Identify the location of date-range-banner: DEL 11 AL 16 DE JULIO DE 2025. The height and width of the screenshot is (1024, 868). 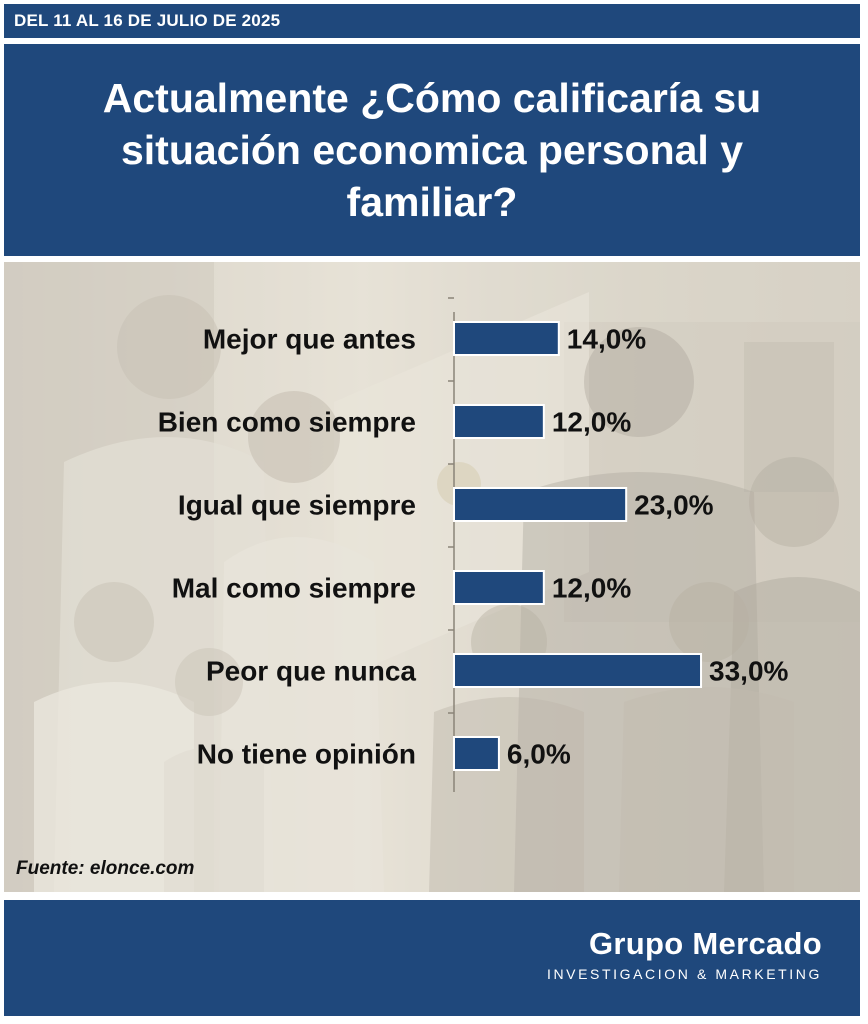
(432, 21).